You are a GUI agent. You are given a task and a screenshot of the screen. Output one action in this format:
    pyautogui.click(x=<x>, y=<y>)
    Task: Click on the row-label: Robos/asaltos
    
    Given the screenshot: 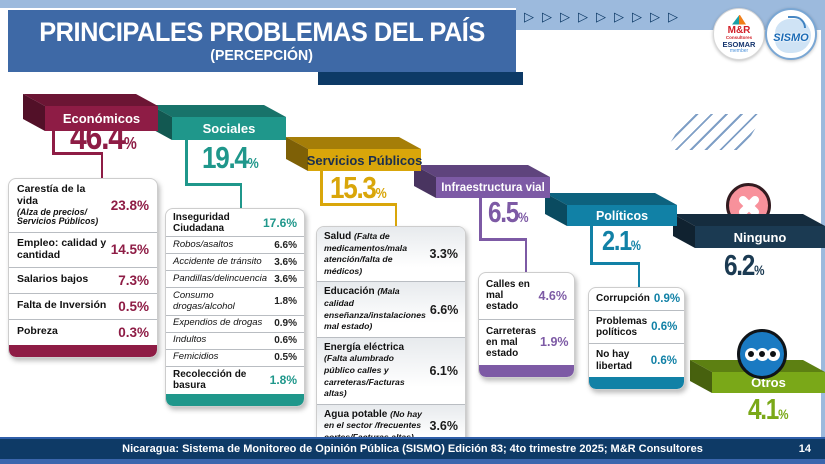 What is the action you would take?
    pyautogui.click(x=203, y=245)
    